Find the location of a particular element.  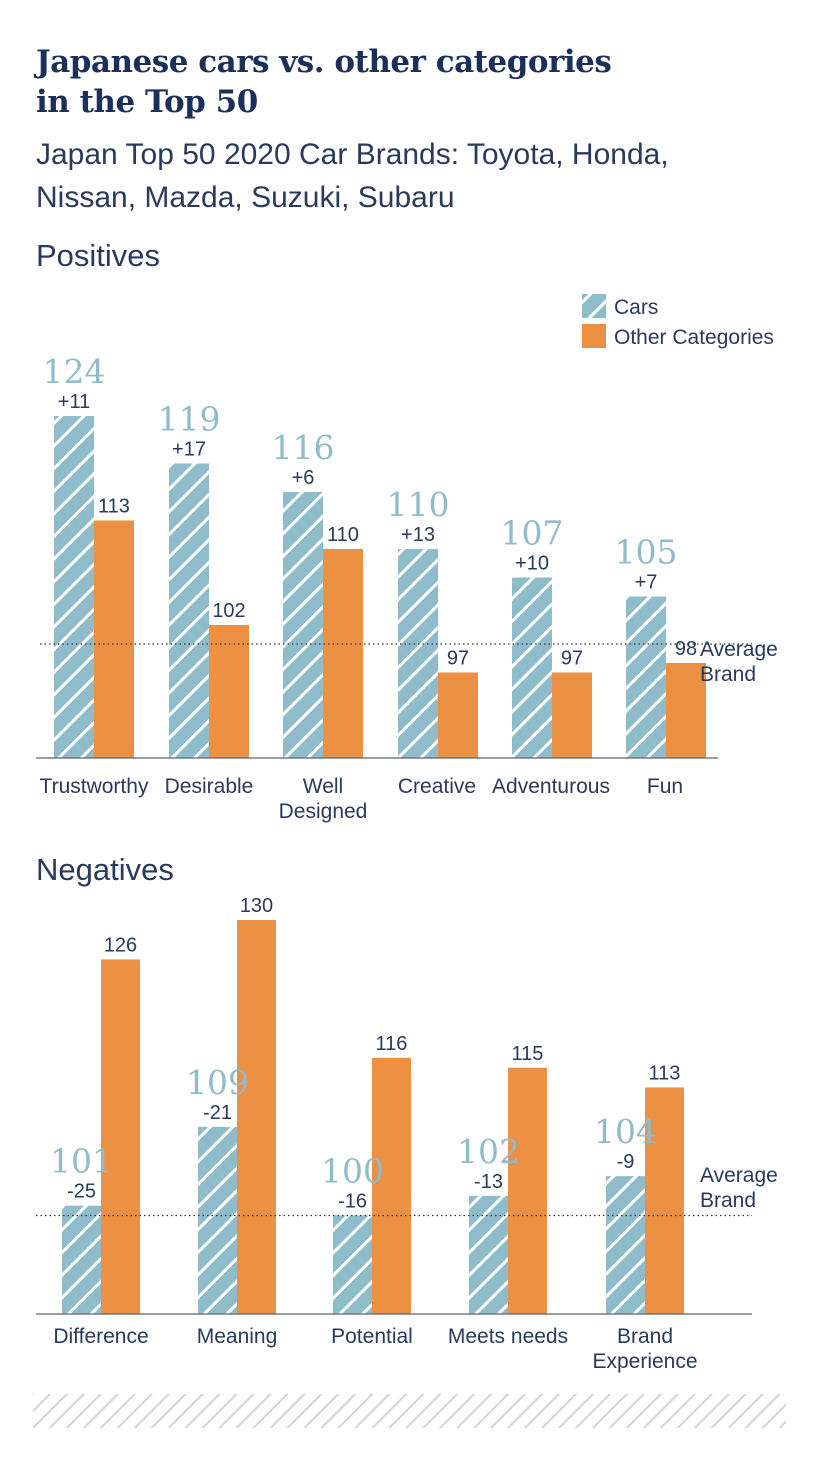

negatives-value-cars: 100 is located at coordinates (352, 1171).